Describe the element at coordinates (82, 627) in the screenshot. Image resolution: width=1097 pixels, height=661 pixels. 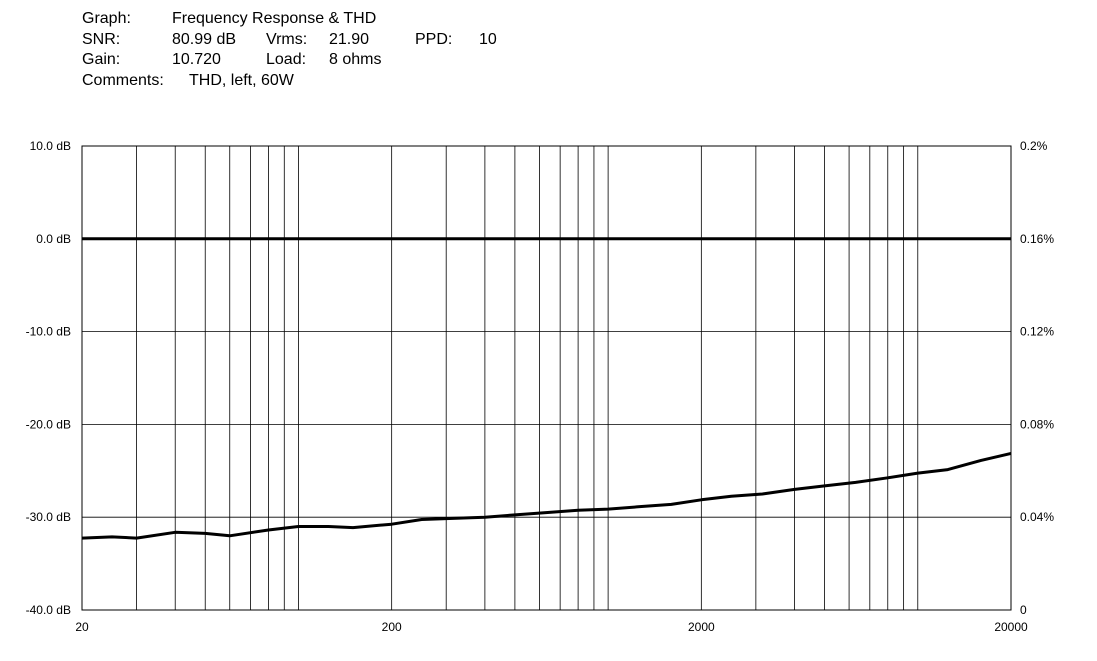
I see `x-tick-label: 20` at that location.